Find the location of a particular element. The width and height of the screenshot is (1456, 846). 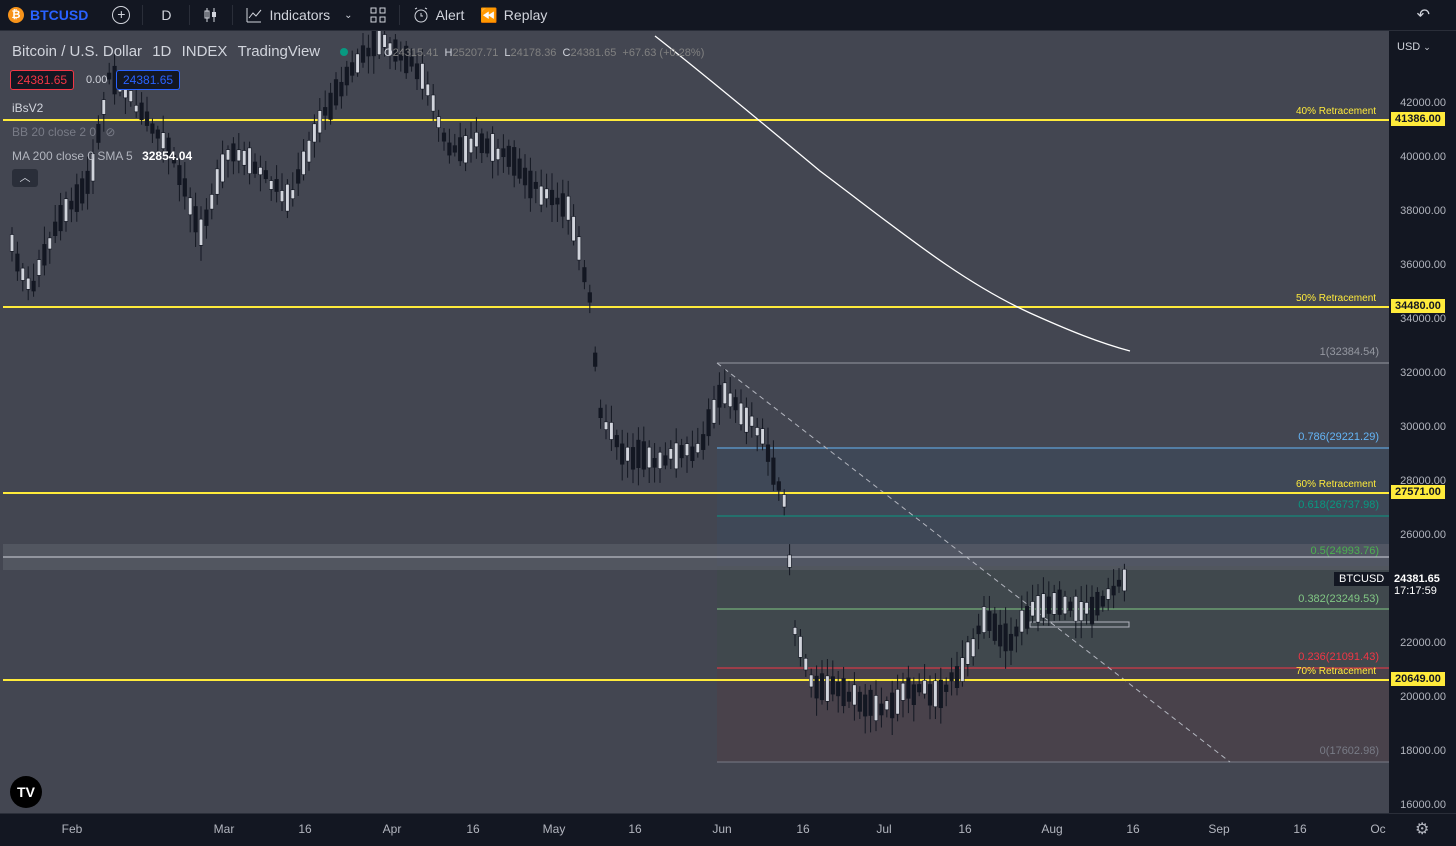

replay-button: ⏪ Replay is located at coordinates (513, 15).